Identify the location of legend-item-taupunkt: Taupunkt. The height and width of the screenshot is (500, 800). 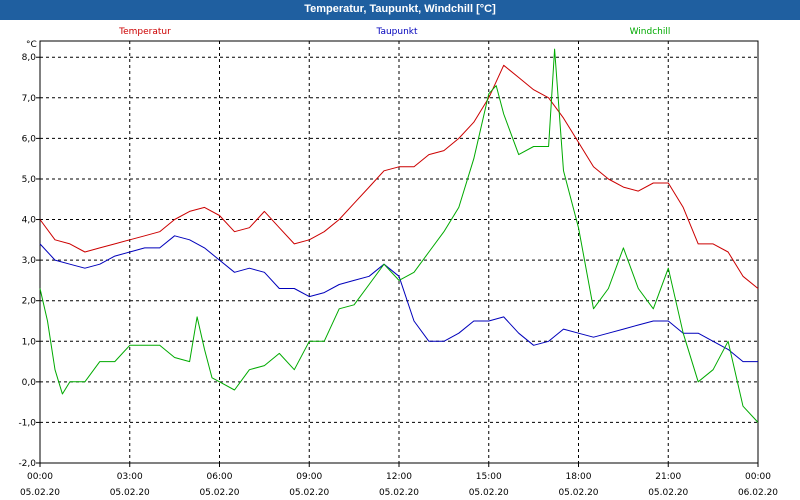
(396, 32).